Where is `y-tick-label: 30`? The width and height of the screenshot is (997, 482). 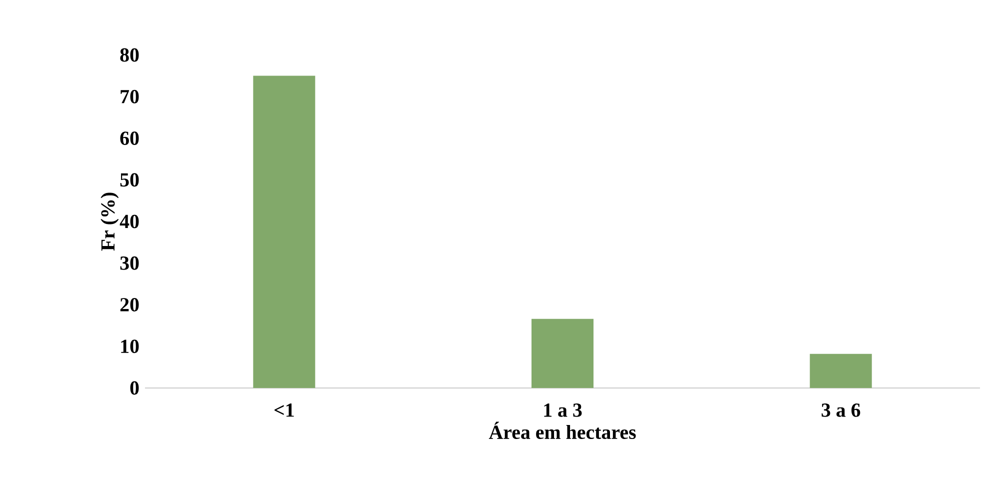 y-tick-label: 30 is located at coordinates (129, 263).